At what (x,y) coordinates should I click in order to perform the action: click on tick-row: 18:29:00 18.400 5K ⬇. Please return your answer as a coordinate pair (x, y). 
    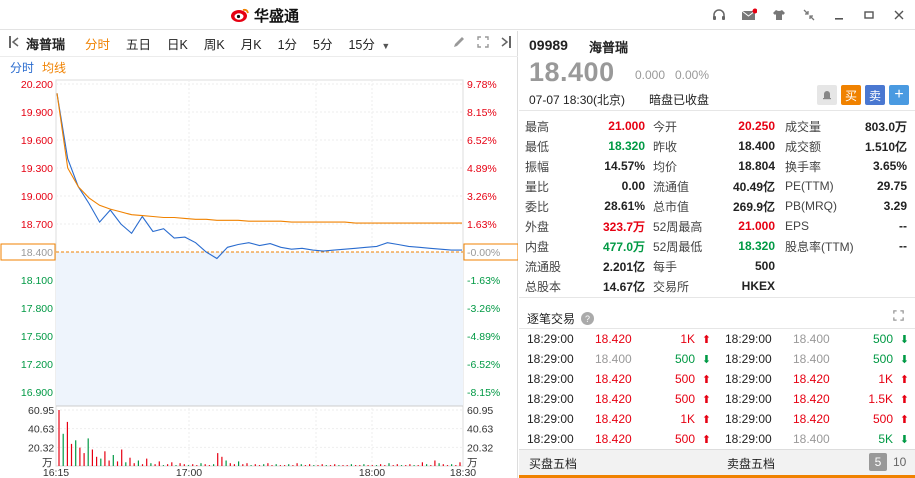
    Looking at the image, I should click on (817, 439).